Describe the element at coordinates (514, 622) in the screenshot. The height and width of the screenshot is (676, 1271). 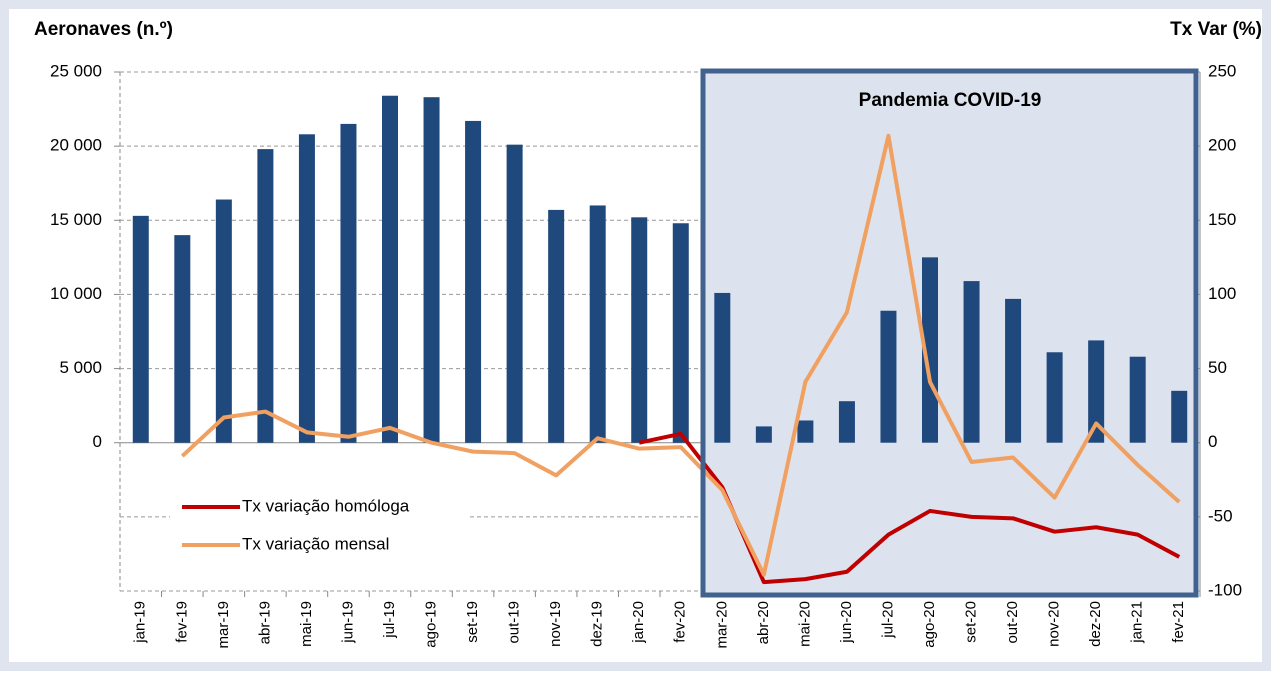
I see `x-tick-label: out-19` at that location.